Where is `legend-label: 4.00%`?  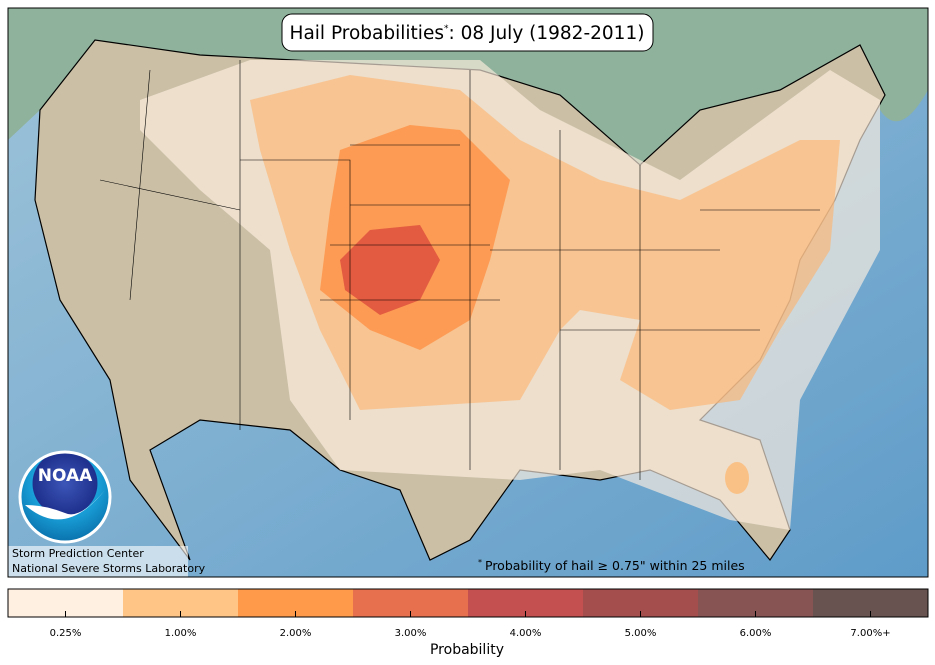
legend-label: 4.00% is located at coordinates (526, 633).